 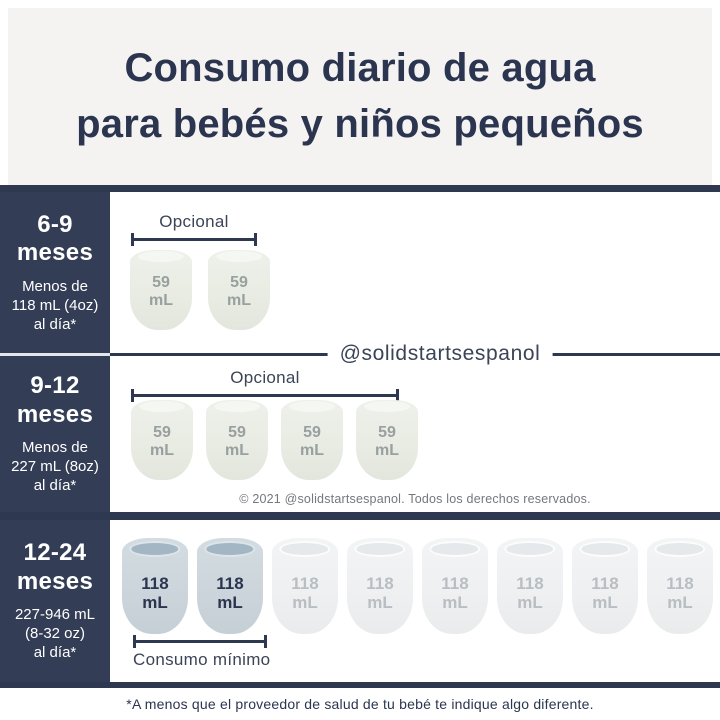 What do you see at coordinates (55, 238) in the screenshot?
I see `age-label: 6-9 meses` at bounding box center [55, 238].